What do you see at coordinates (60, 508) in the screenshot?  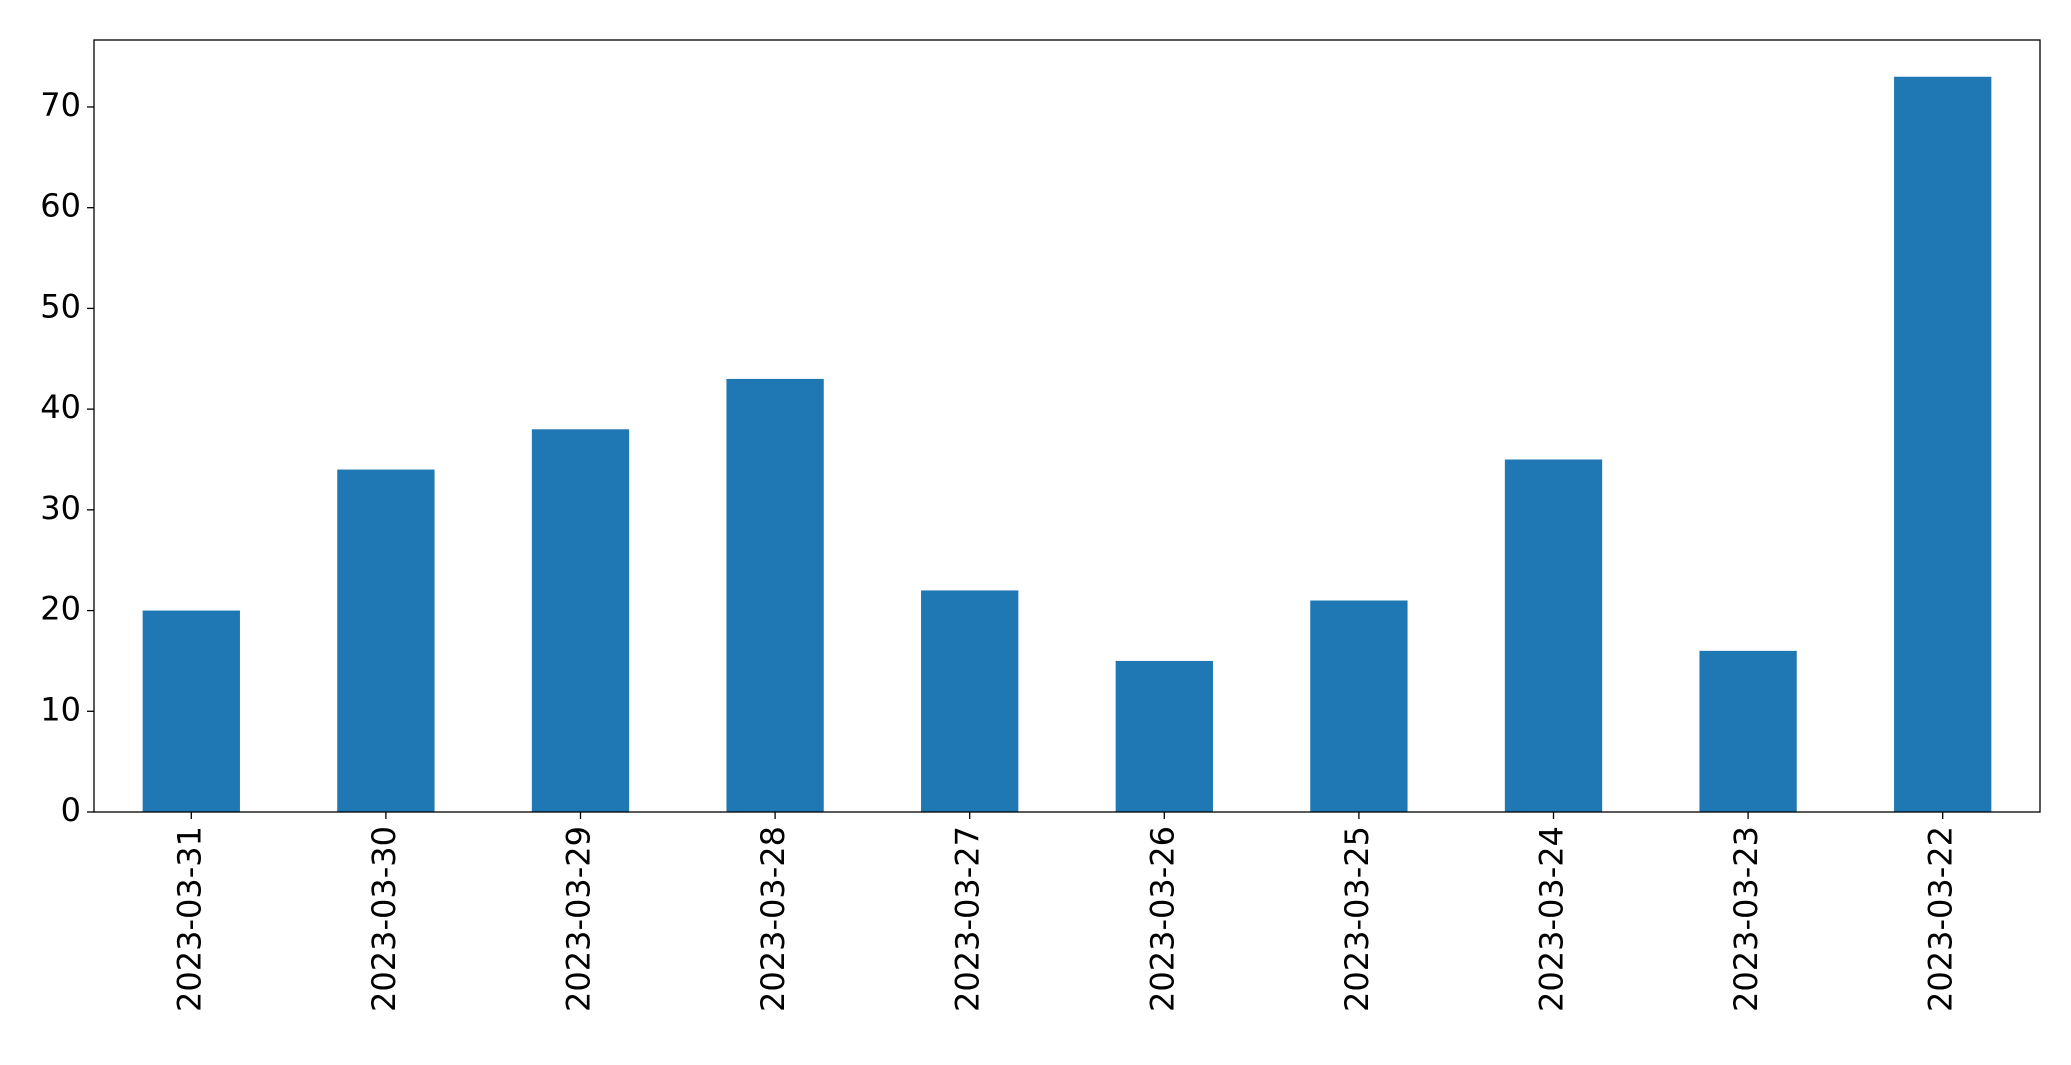 I see `y-tick-label: 30` at bounding box center [60, 508].